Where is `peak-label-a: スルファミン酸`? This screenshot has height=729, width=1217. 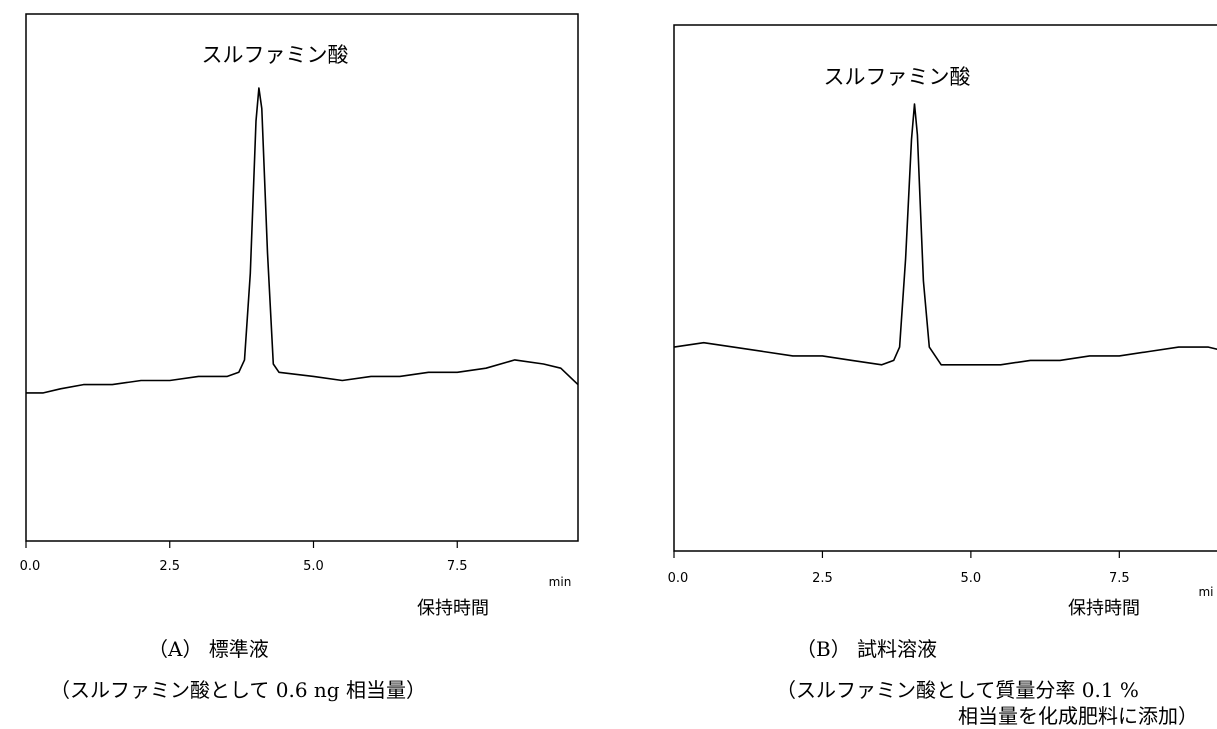
peak-label-a: スルファミン酸 is located at coordinates (275, 55).